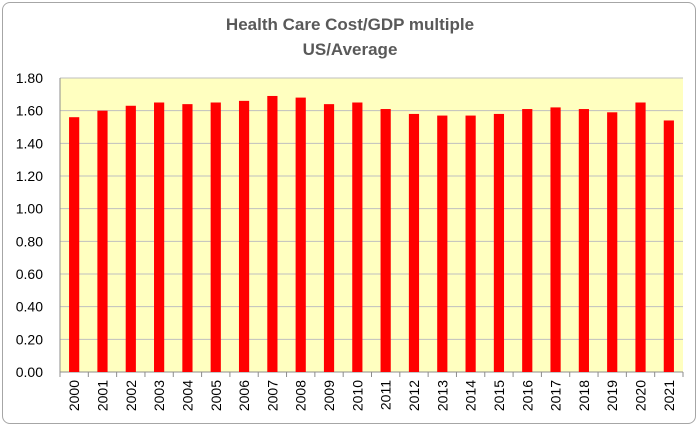 Image resolution: width=700 pixels, height=428 pixels. I want to click on chart-title: Health Care Cost/GDP multiple, so click(350, 24).